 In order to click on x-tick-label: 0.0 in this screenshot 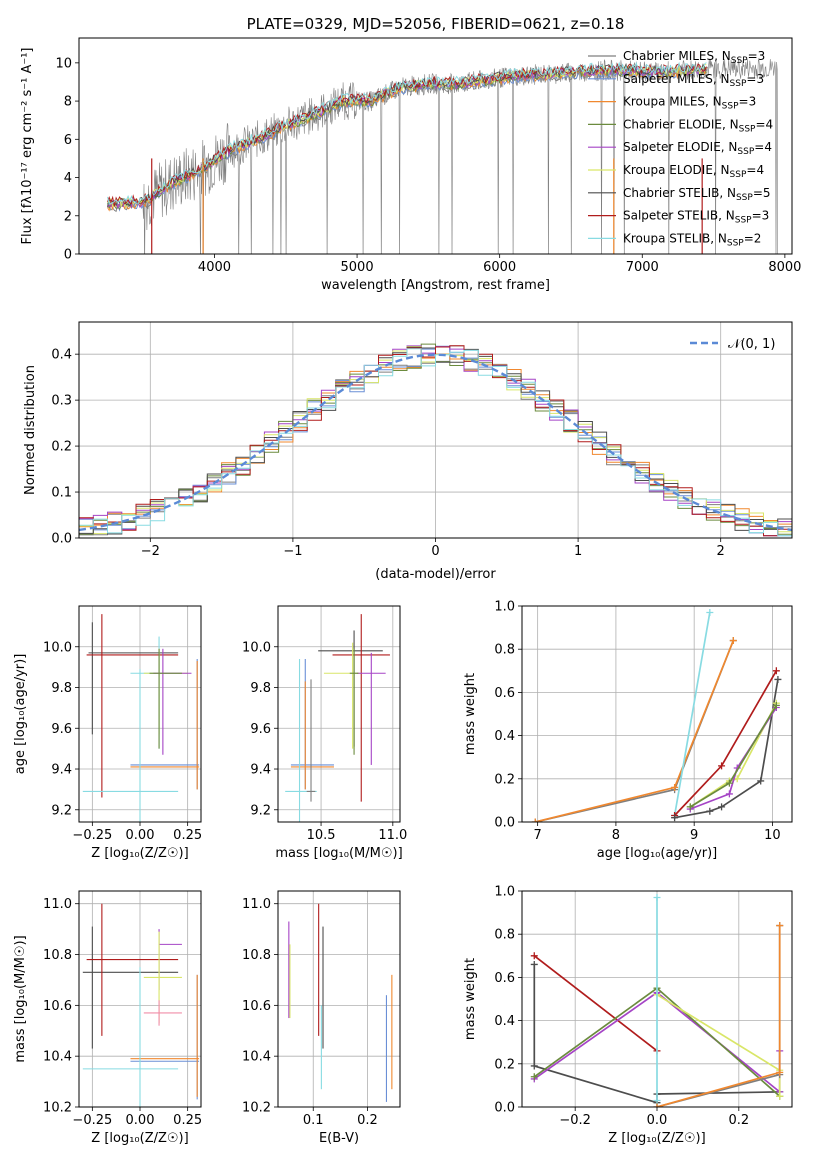, I will do `click(657, 1120)`.